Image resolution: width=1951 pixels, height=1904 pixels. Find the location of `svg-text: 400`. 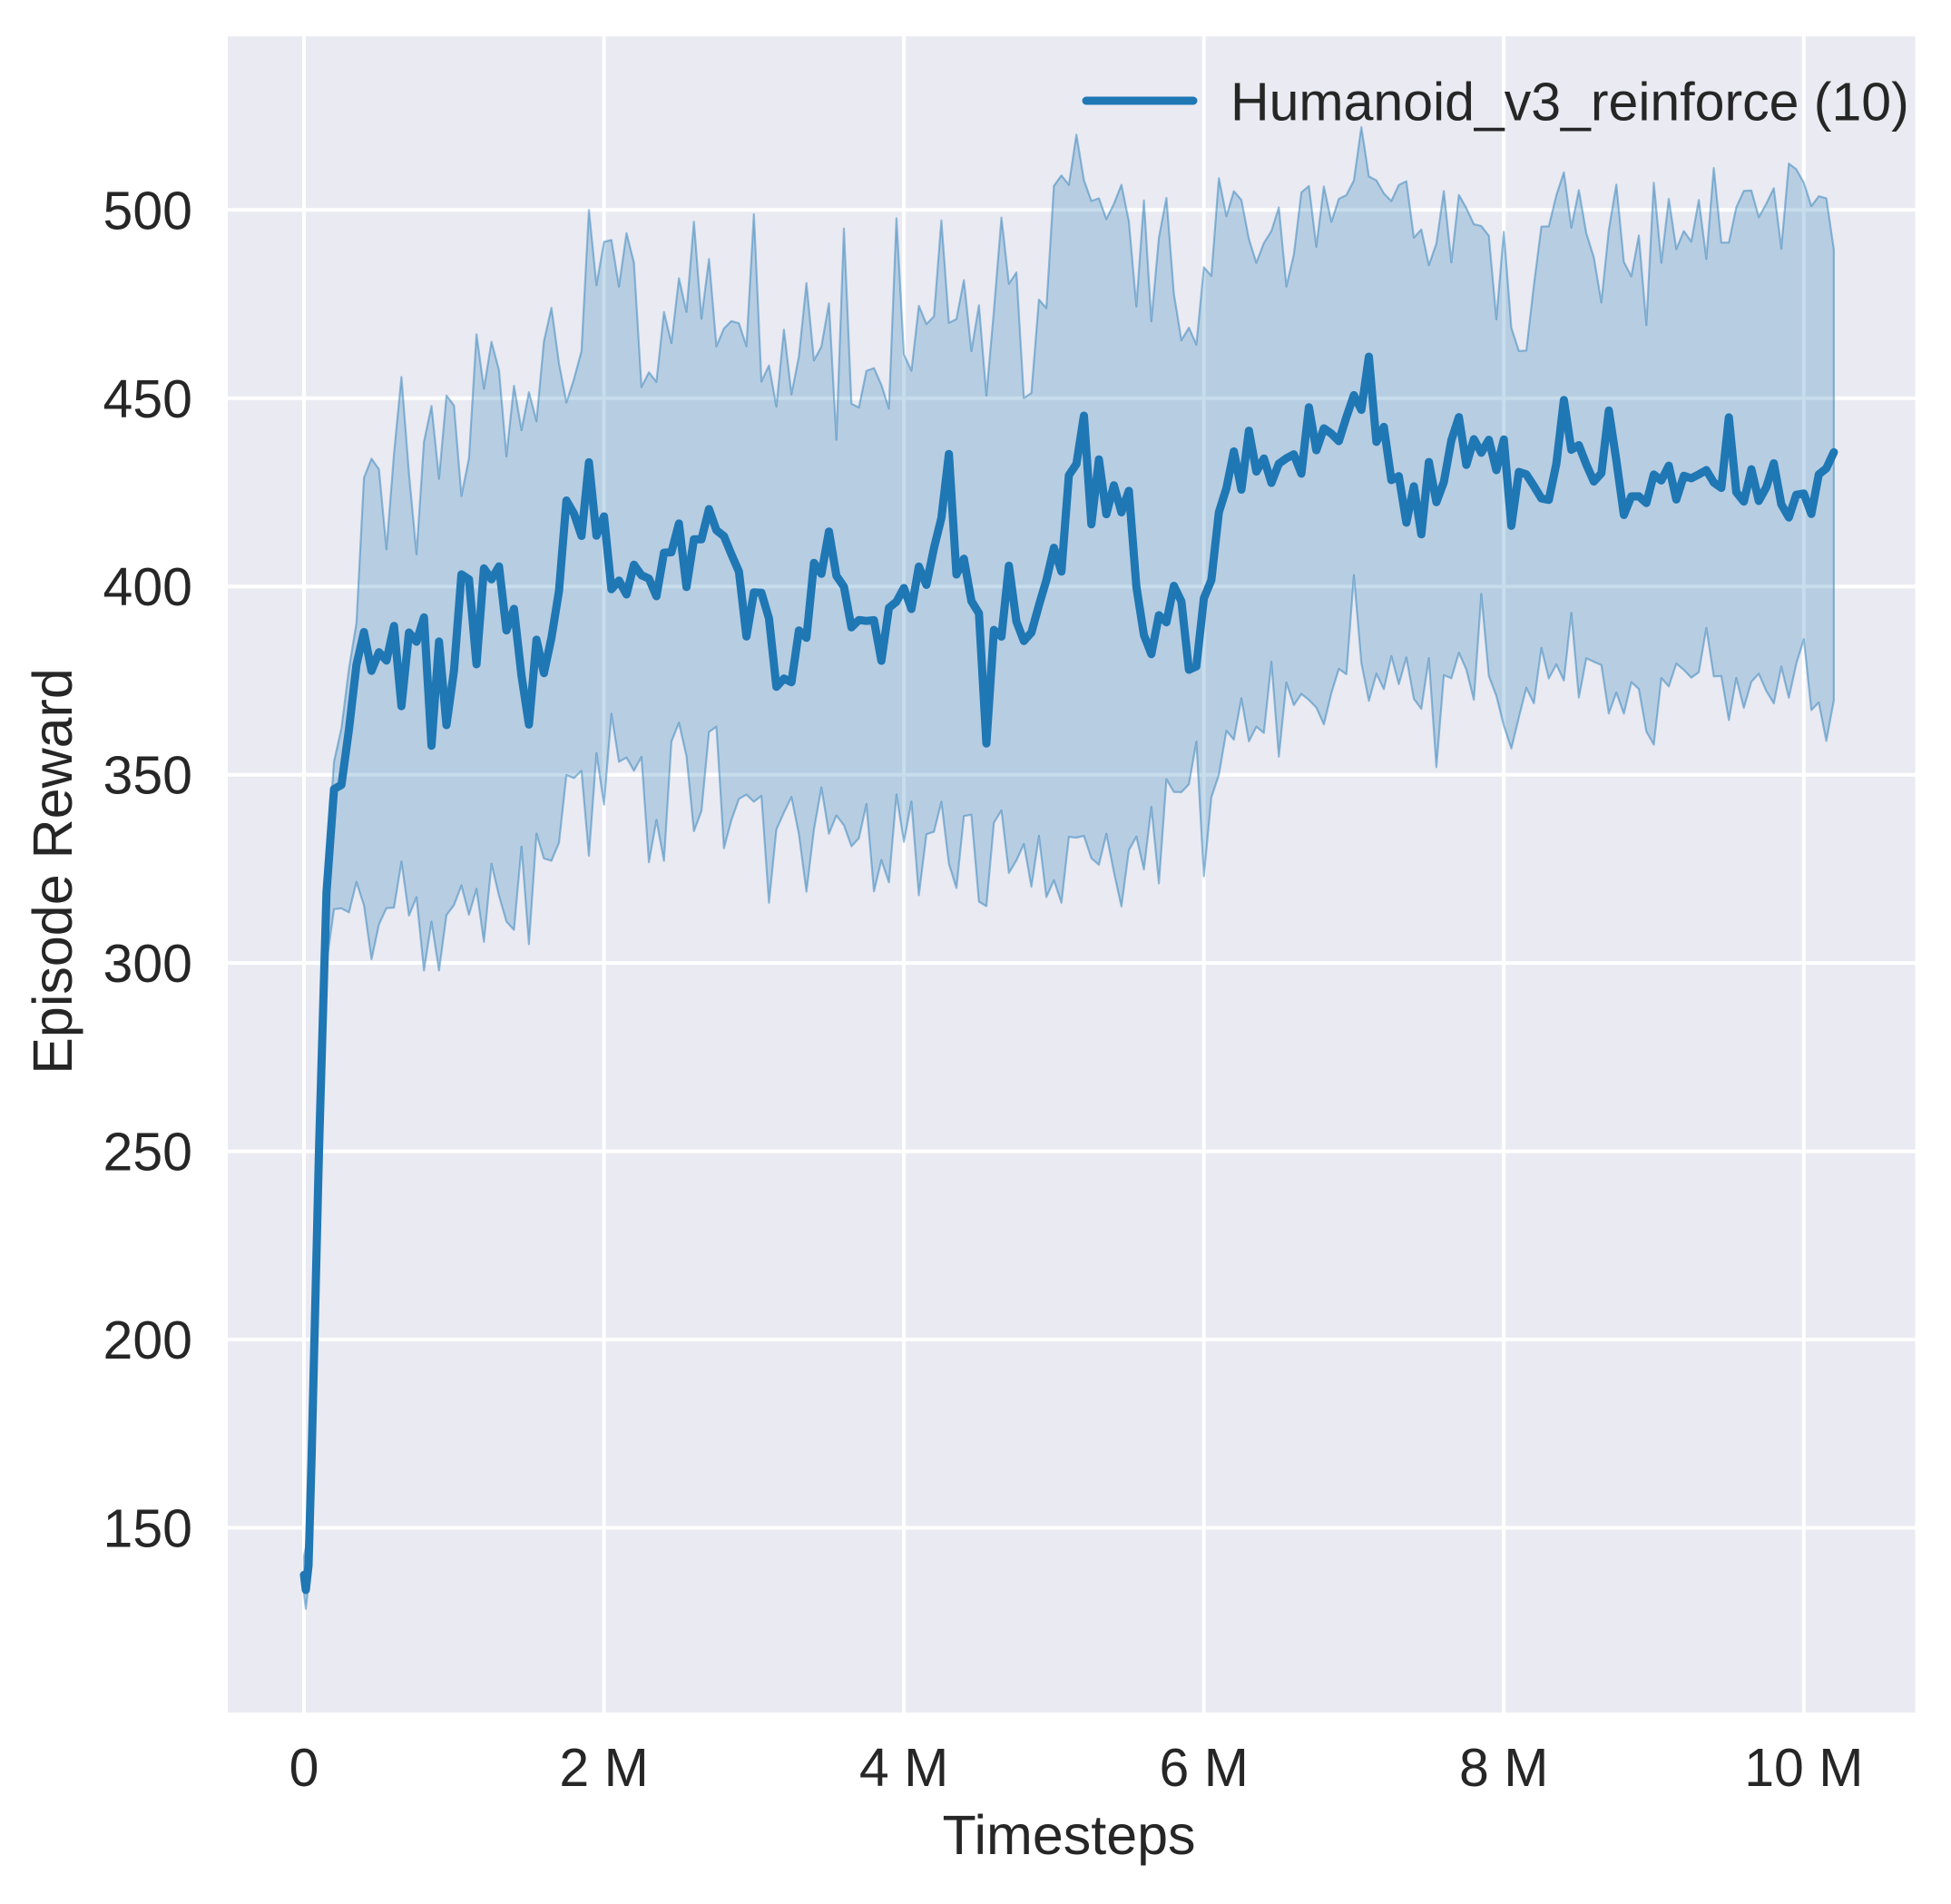

svg-text: 400 is located at coordinates (147, 587).